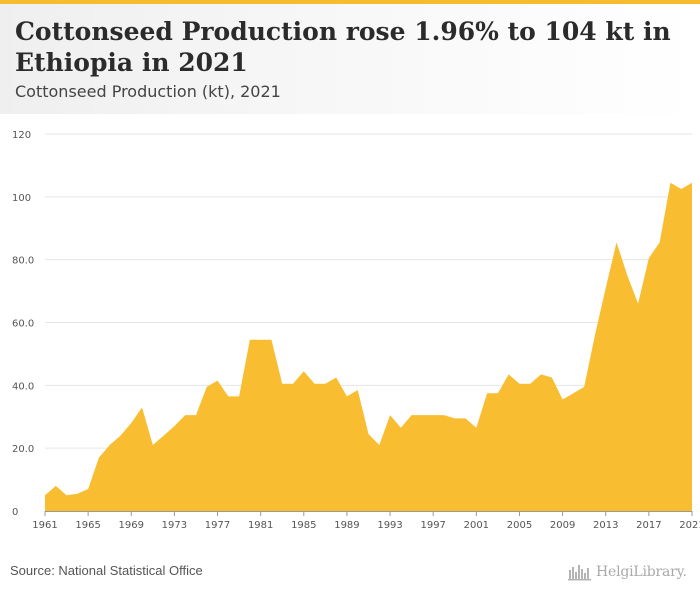  What do you see at coordinates (346, 525) in the screenshot?
I see `x-tick-label: 1989` at bounding box center [346, 525].